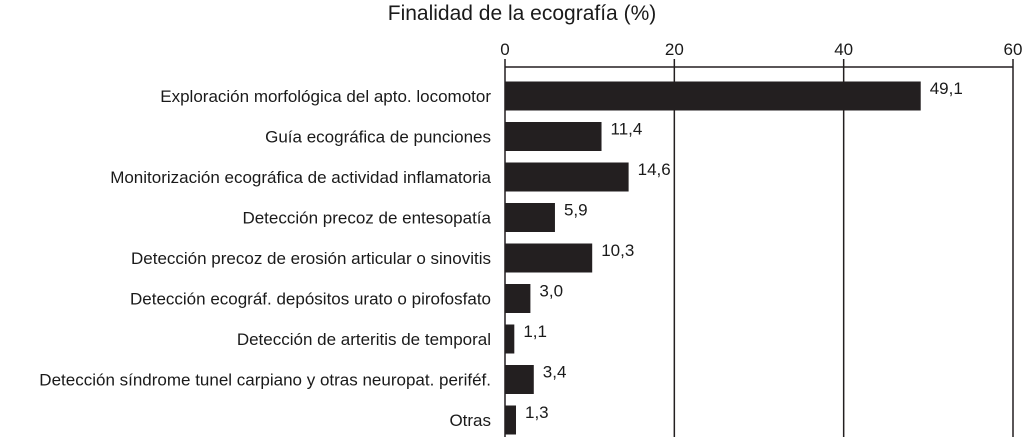  I want to click on tick-label: 60, so click(1013, 49).